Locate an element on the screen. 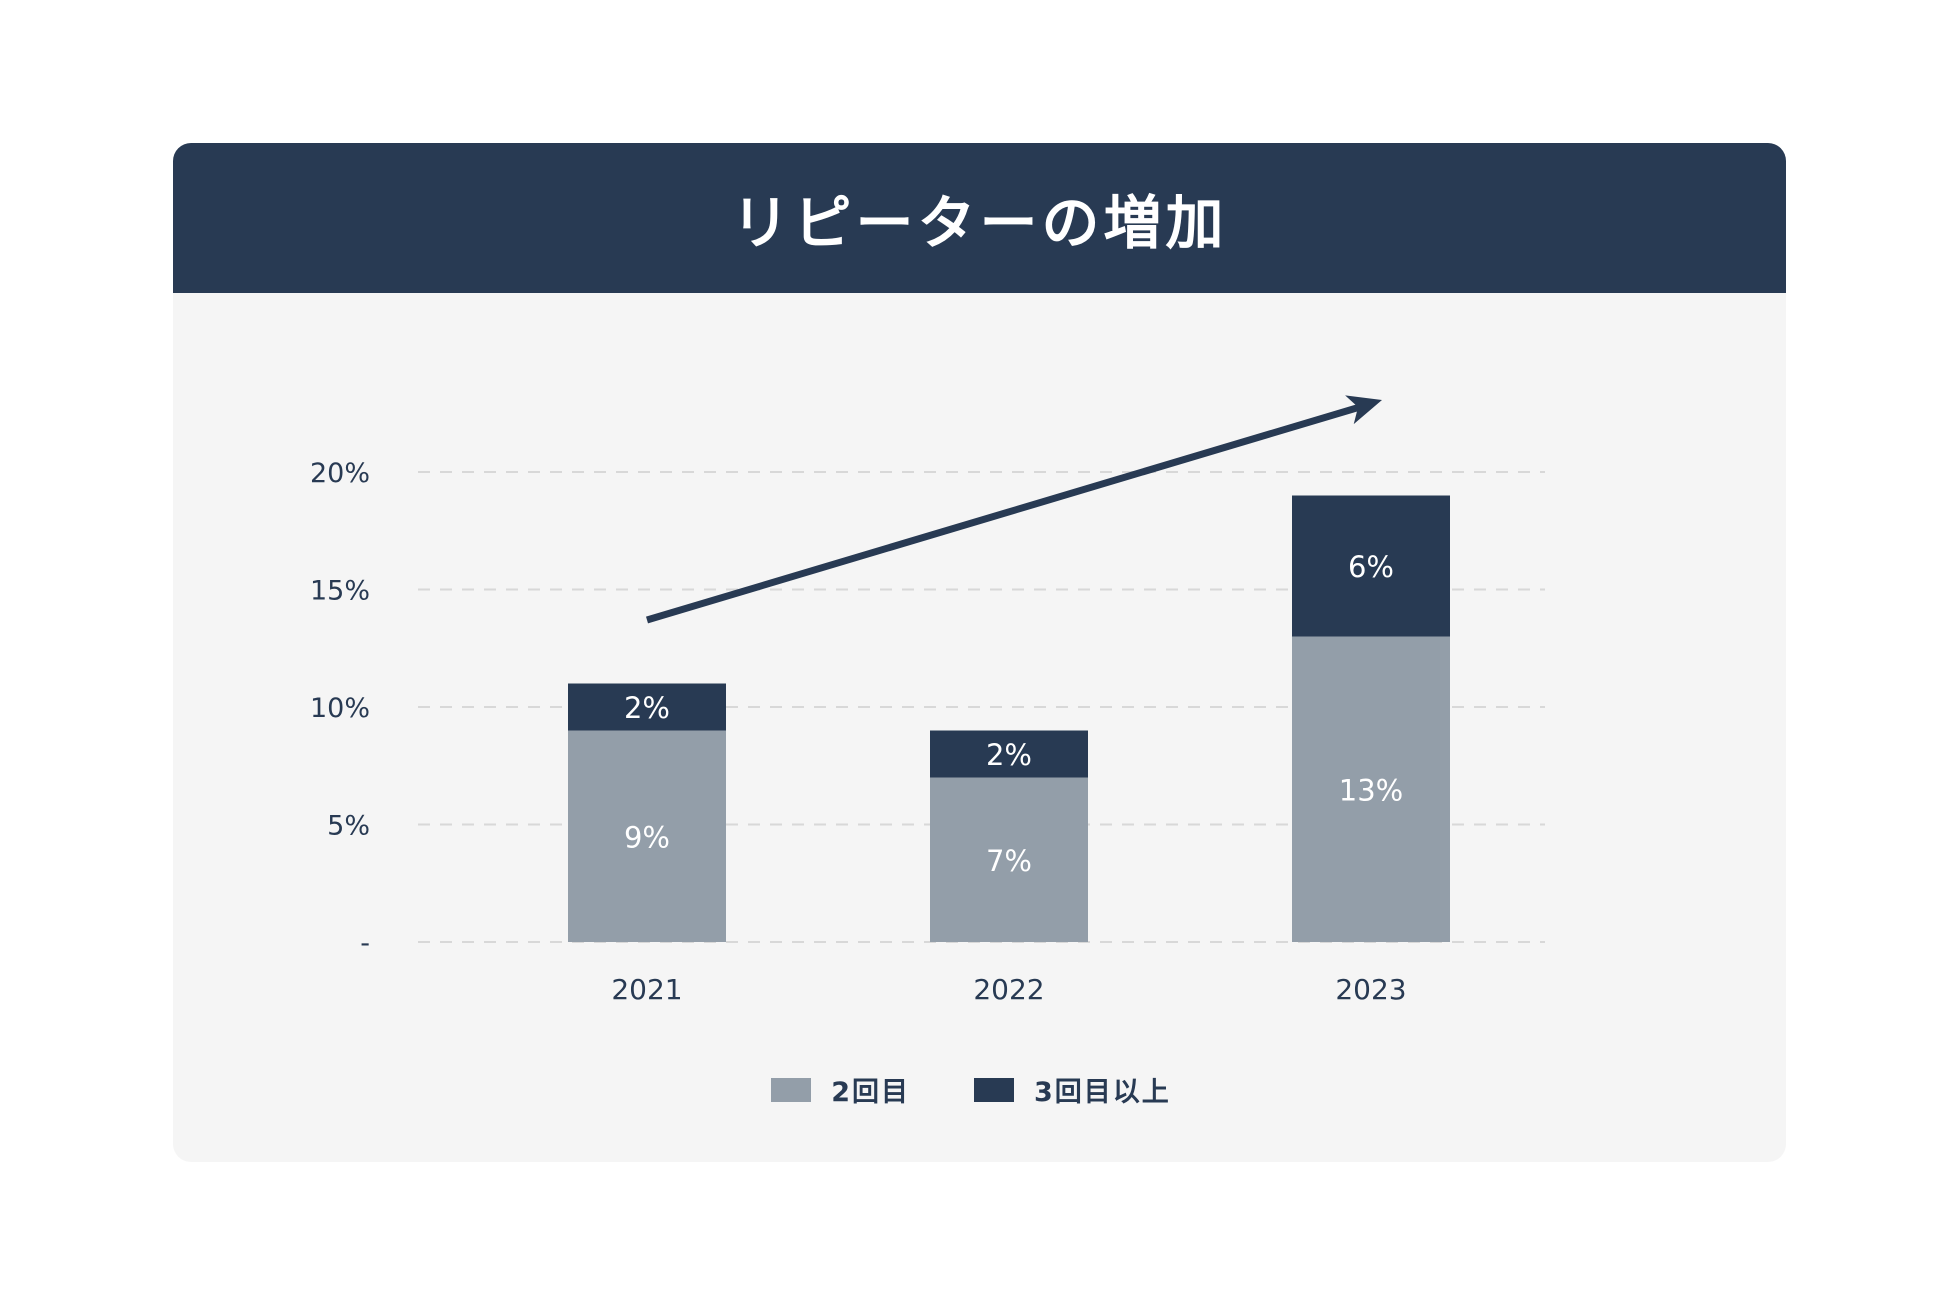 The image size is (1950, 1300). trend-arrow-line is located at coordinates (1003, 513).